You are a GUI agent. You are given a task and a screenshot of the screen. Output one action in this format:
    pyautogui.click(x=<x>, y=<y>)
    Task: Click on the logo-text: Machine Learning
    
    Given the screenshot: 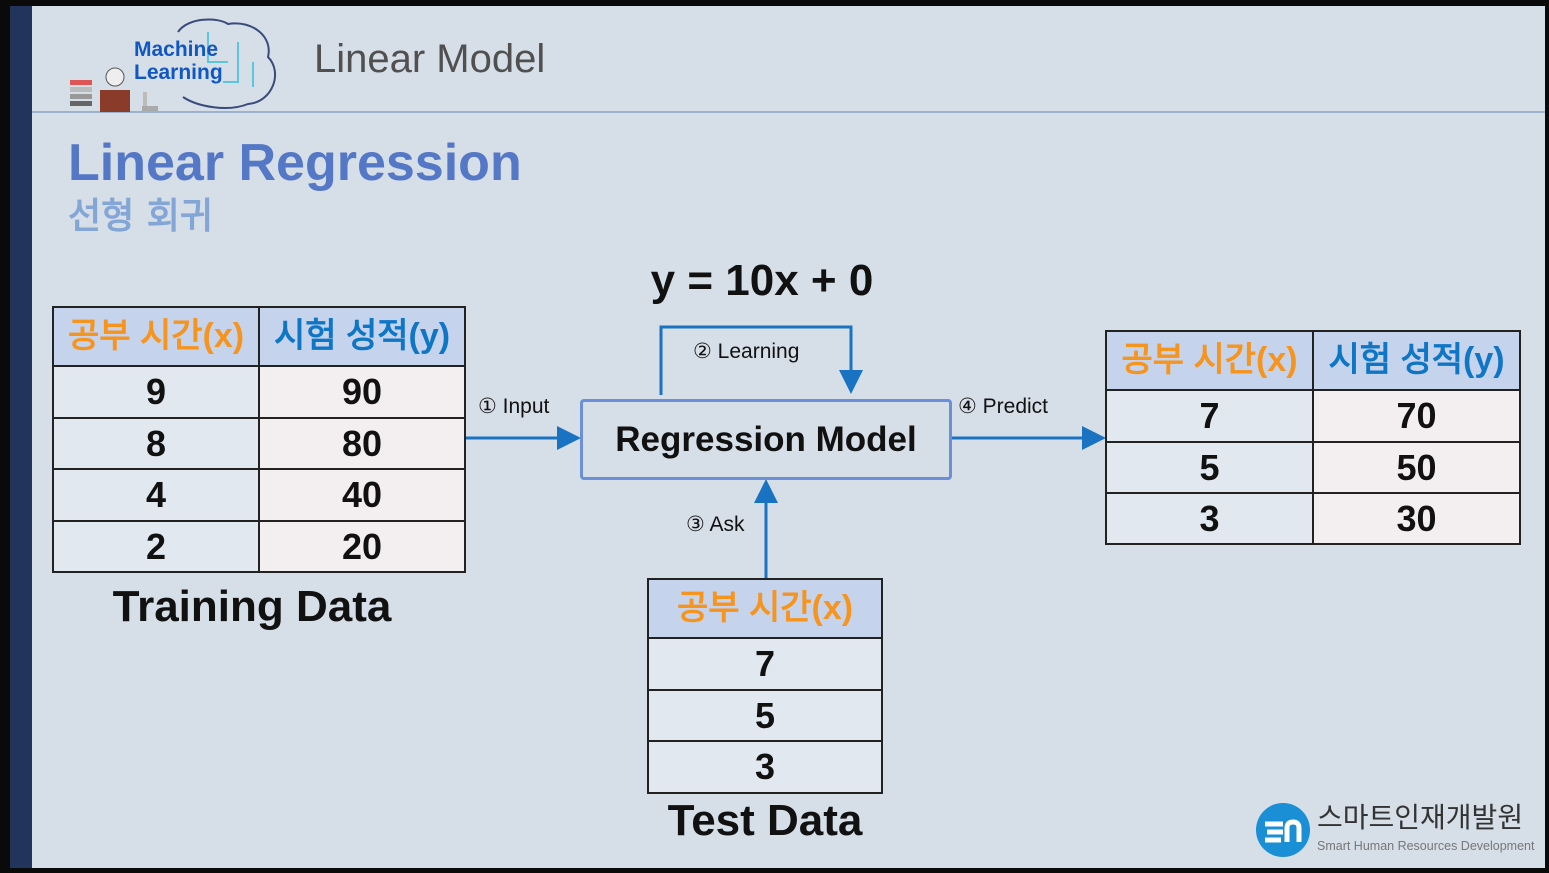 What is the action you would take?
    pyautogui.click(x=178, y=61)
    